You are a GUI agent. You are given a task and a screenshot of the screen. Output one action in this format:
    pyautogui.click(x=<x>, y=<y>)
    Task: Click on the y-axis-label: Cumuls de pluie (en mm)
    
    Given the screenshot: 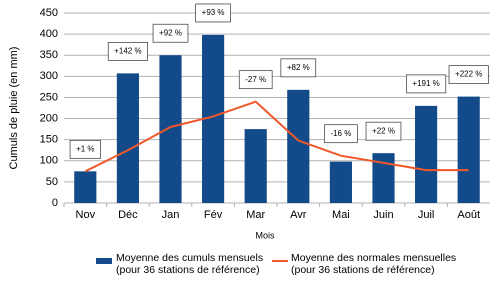 What is the action you would take?
    pyautogui.click(x=14, y=108)
    